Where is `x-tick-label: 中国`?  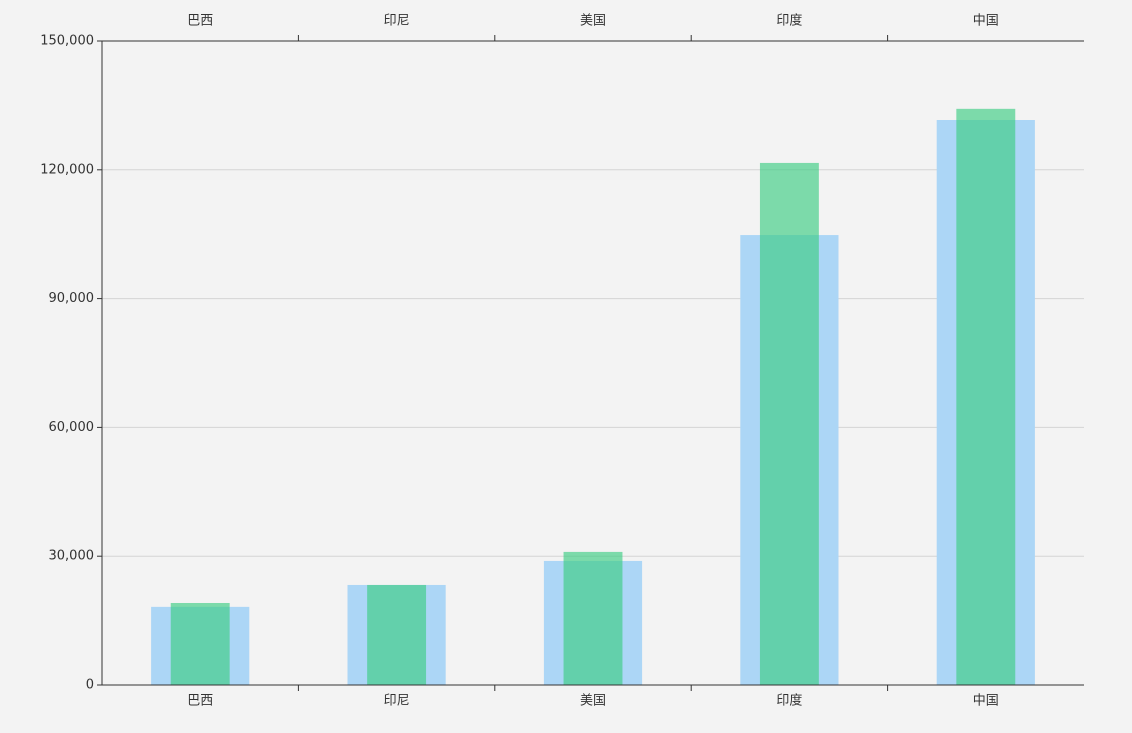 x-tick-label: 中国 is located at coordinates (986, 701).